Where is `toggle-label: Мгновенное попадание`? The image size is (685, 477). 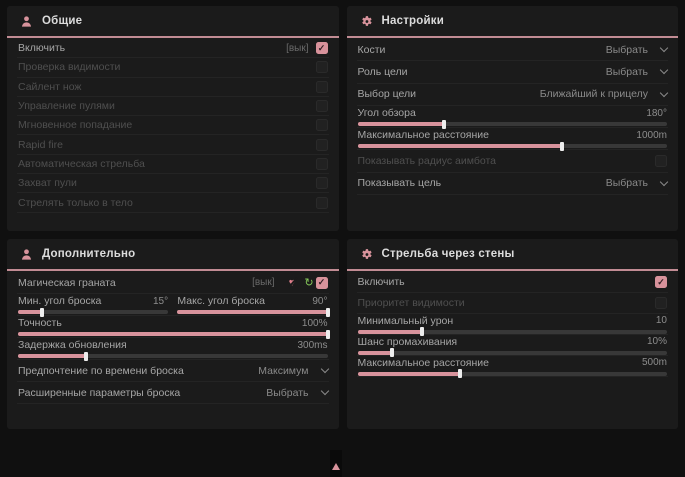
toggle-label: Мгновенное попадание is located at coordinates (75, 125).